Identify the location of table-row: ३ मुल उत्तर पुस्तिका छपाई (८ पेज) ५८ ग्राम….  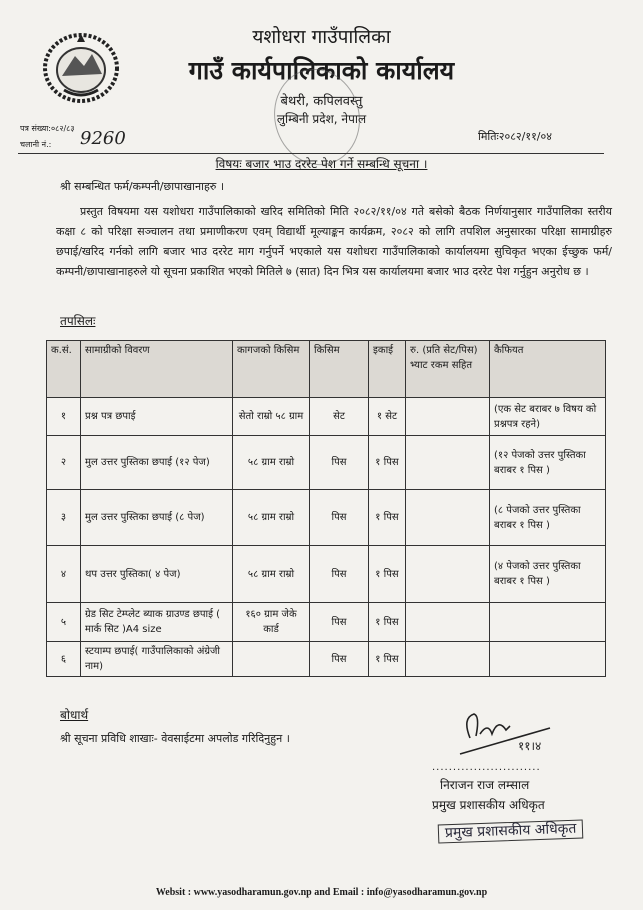
(326, 517).